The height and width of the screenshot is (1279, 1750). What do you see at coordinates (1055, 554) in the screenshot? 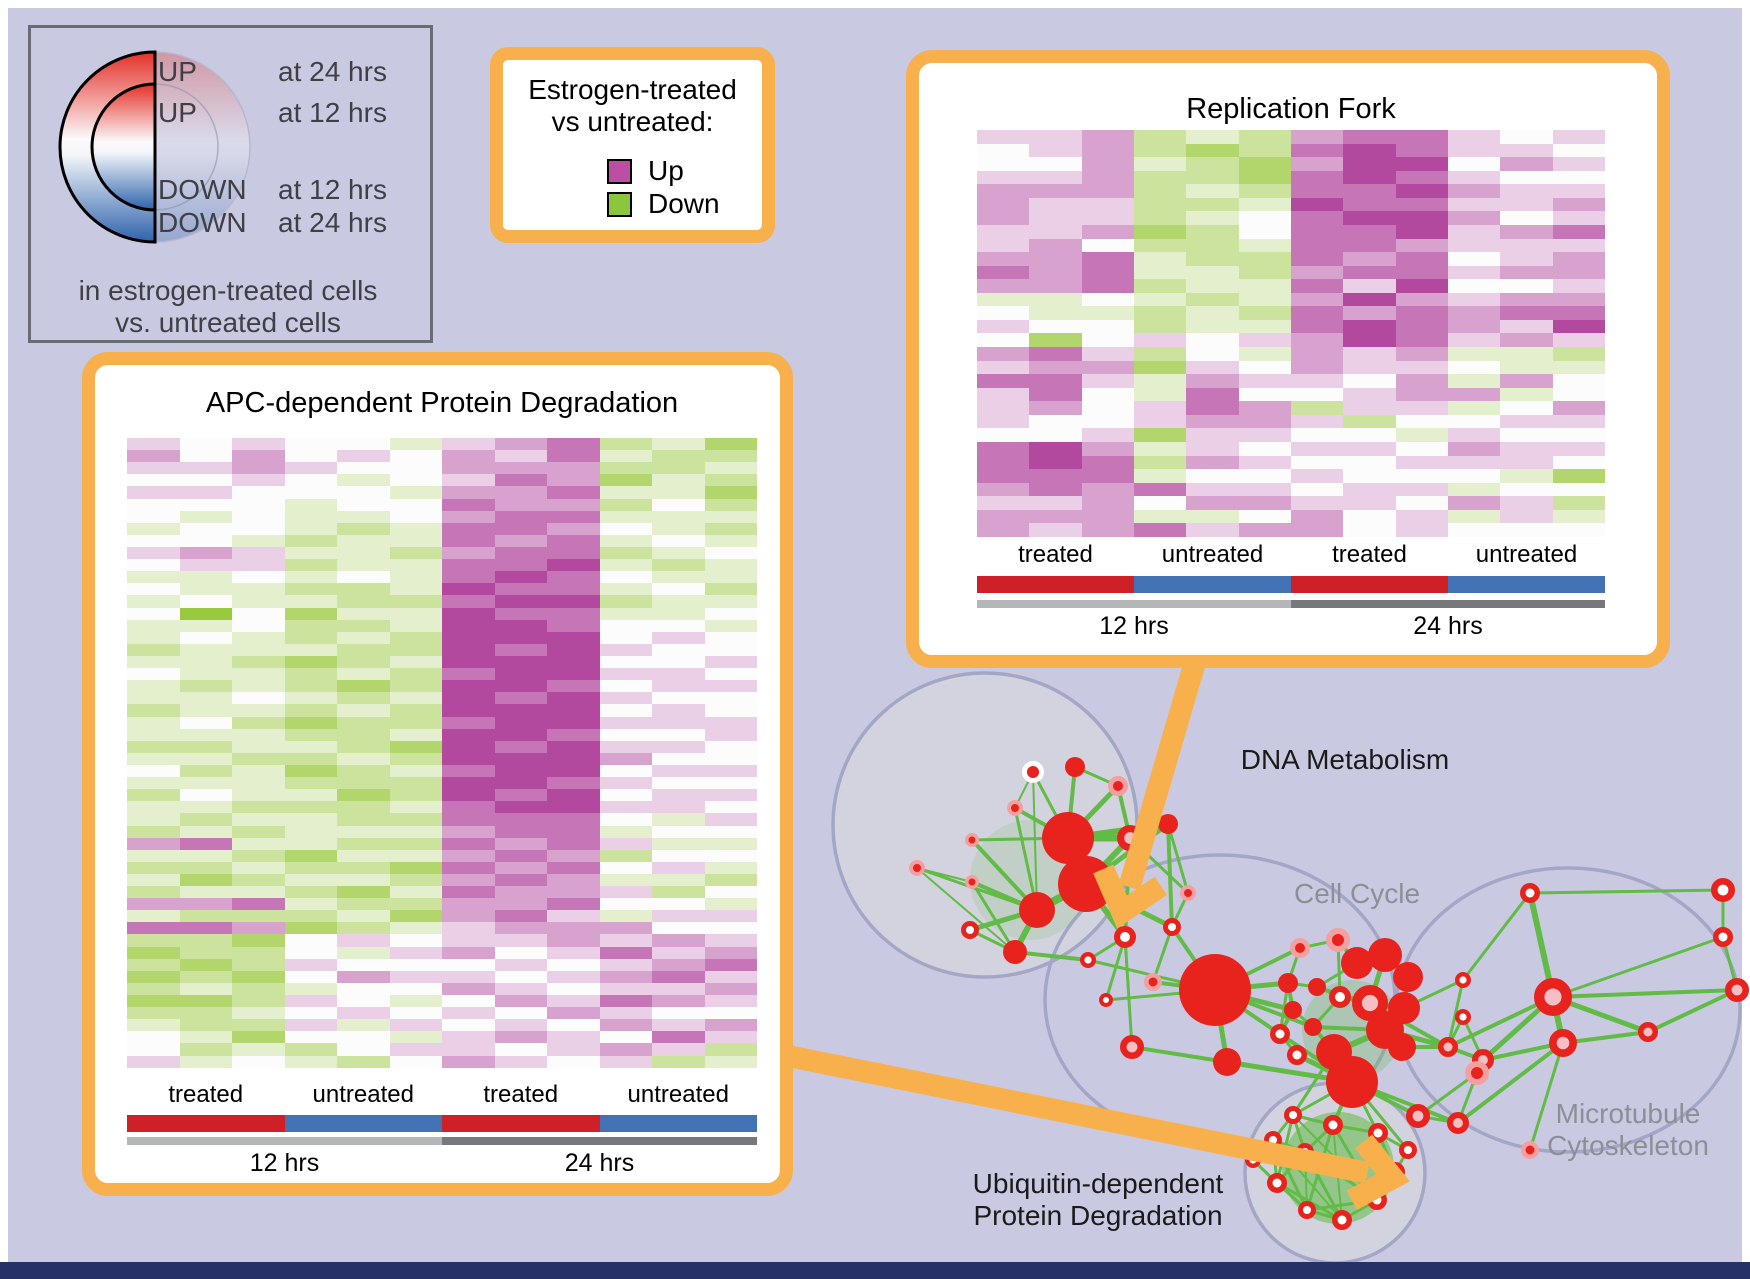
I see `rf-group-label-1: treated` at bounding box center [1055, 554].